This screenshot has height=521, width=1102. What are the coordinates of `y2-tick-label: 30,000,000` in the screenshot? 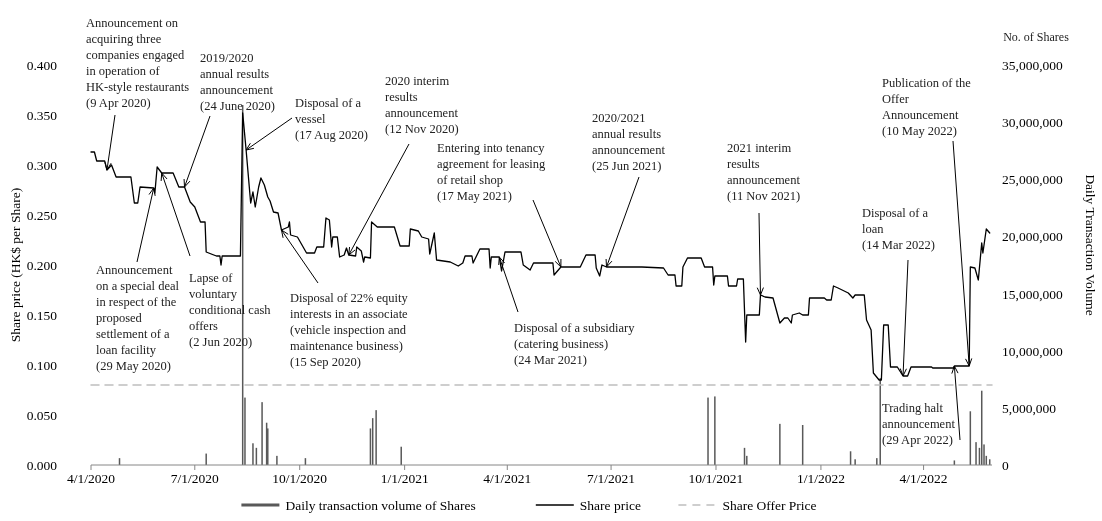 It's located at (1032, 123).